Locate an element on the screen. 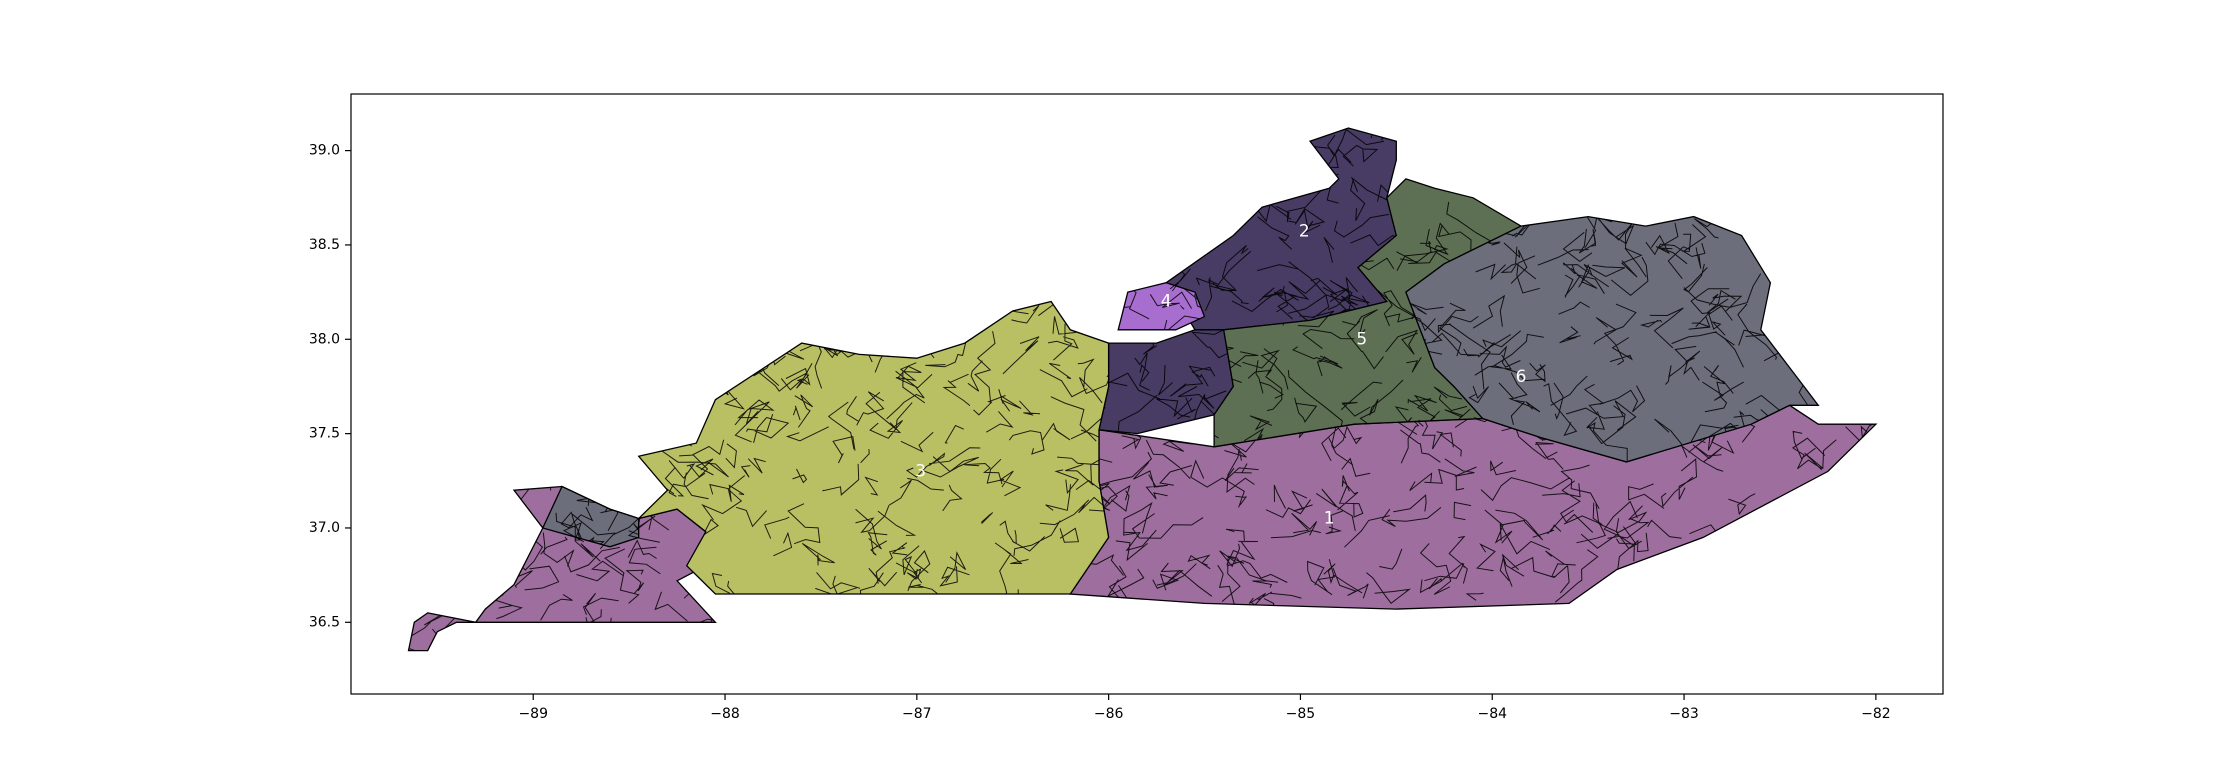 Image resolution: width=2234 pixels, height=779 pixels. district-5-label: 5 is located at coordinates (1361, 339).